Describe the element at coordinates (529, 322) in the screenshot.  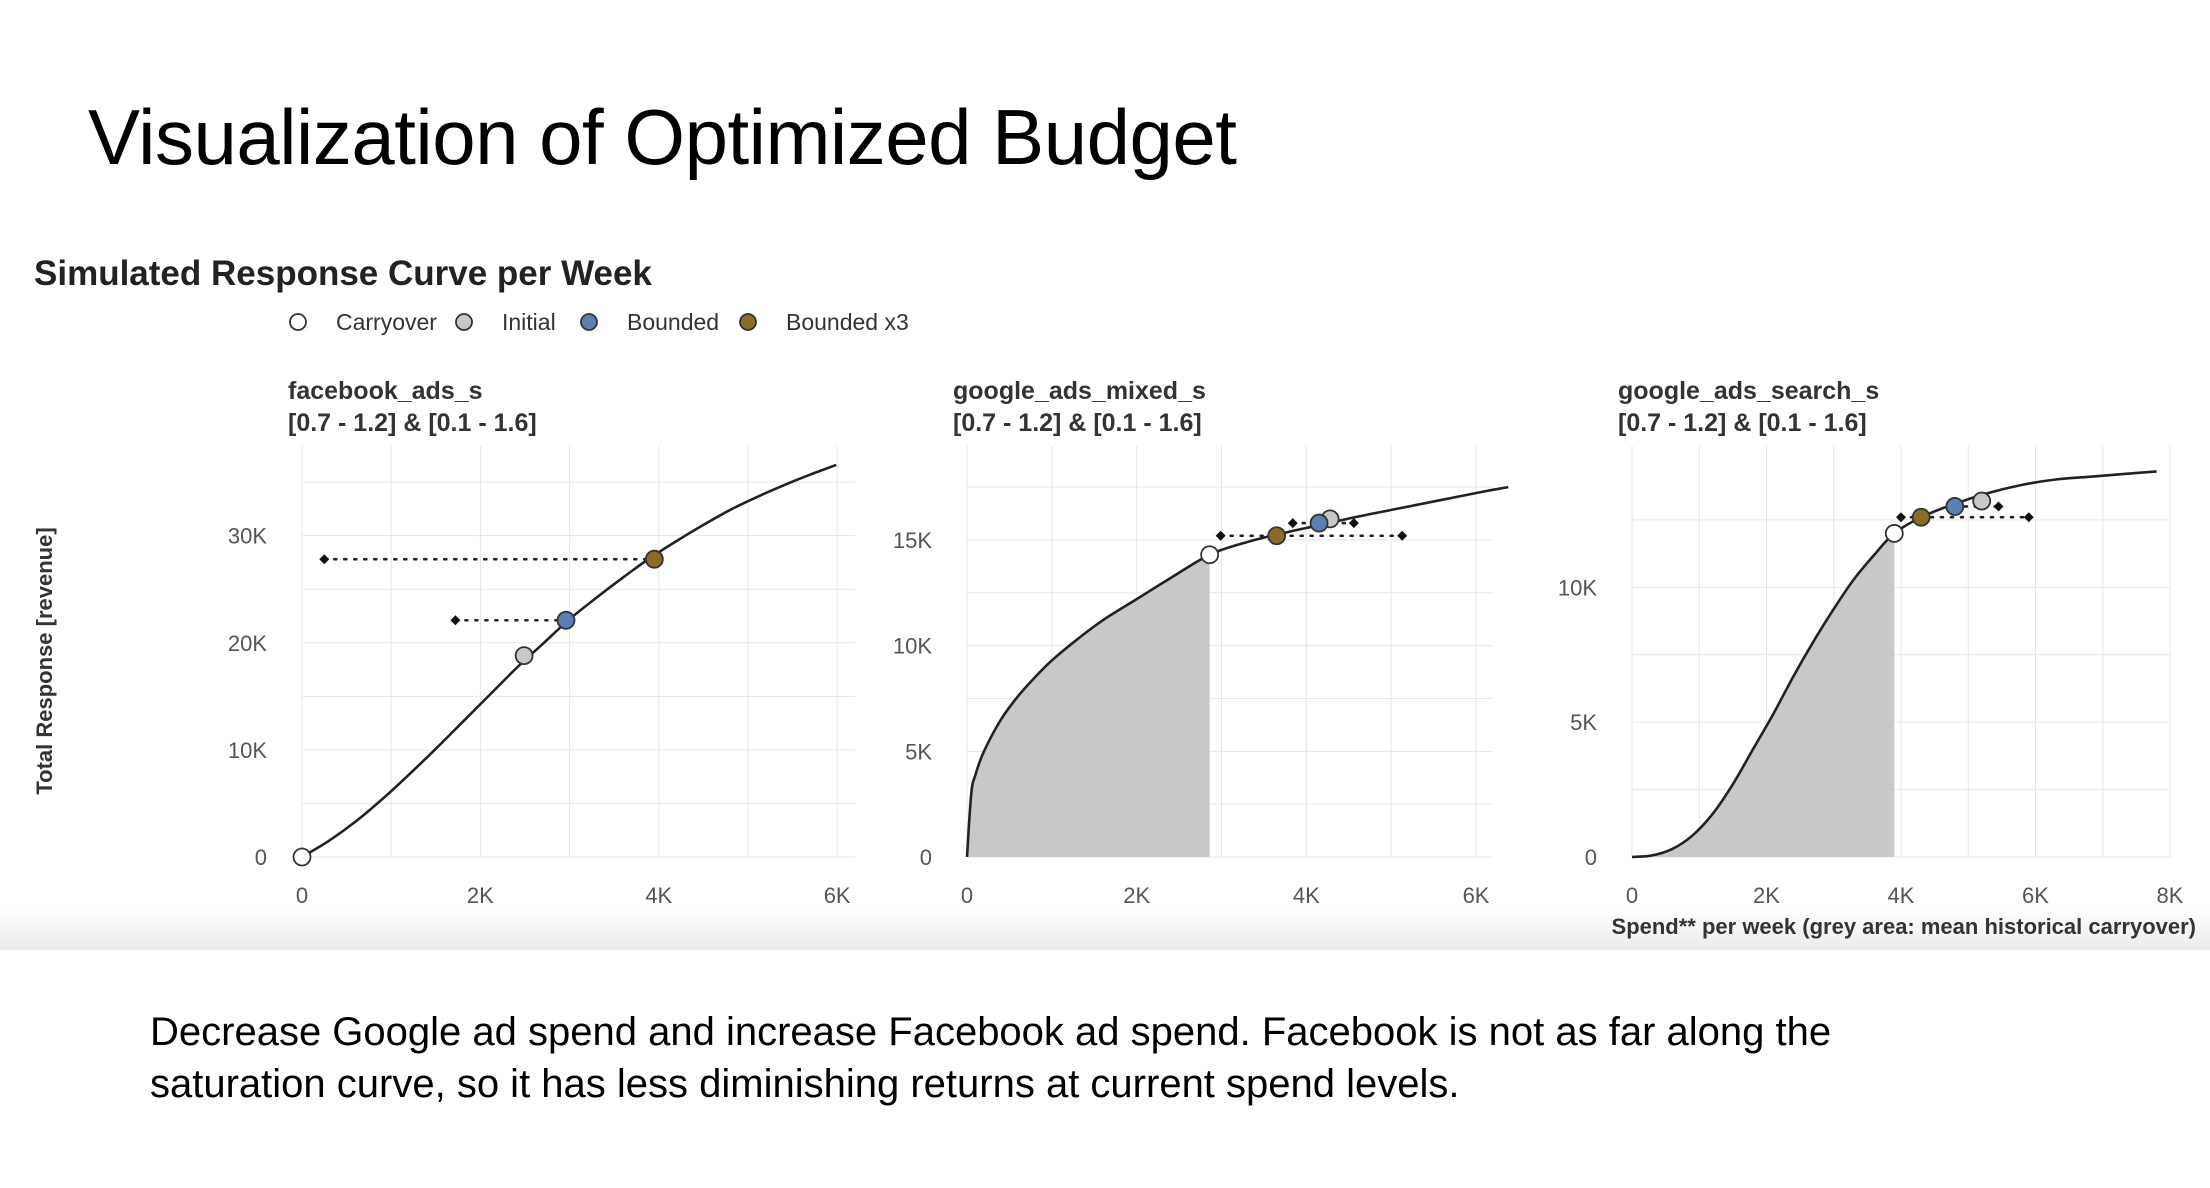
I see `legend-label: Initial` at that location.